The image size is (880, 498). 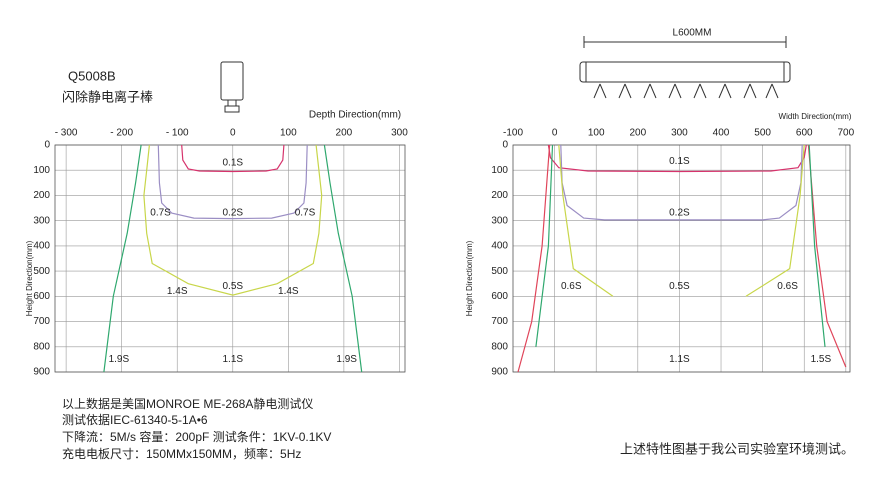 I want to click on x-tick-label: -100, so click(x=513, y=133).